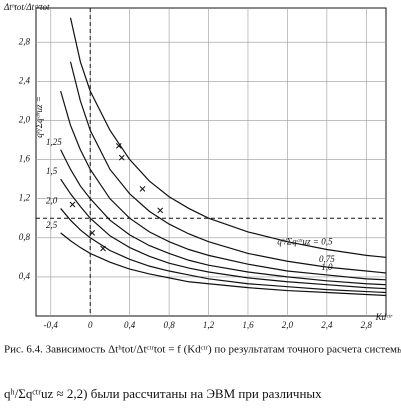  I want to click on x-tick-label: 0,4, so click(130, 325).